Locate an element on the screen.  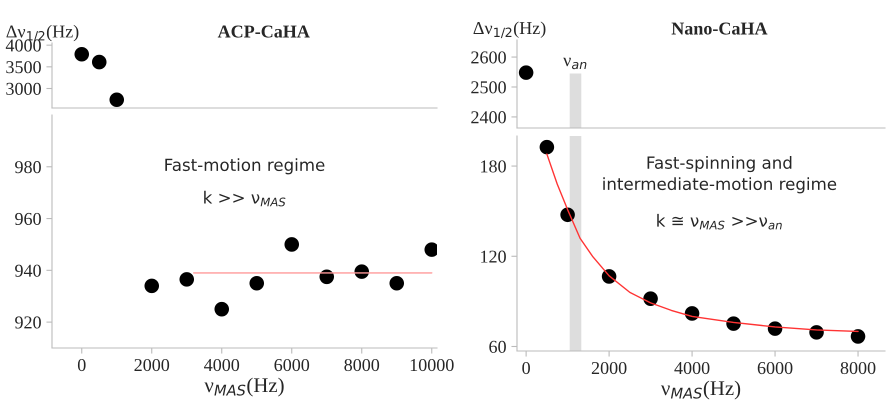
chart-title: ACP-CaHA is located at coordinates (264, 31).